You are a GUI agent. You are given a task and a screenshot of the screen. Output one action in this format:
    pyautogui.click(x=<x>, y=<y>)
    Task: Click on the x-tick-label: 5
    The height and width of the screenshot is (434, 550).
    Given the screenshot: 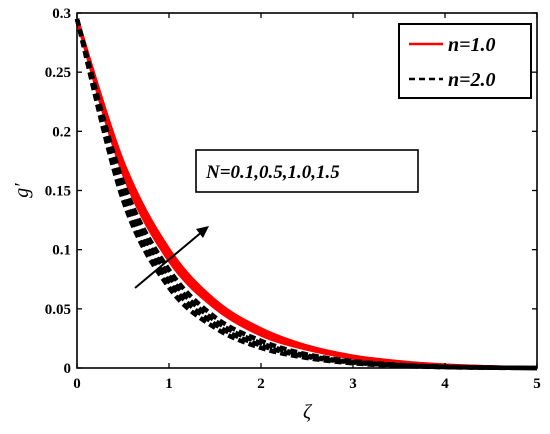 What is the action you would take?
    pyautogui.click(x=537, y=384)
    